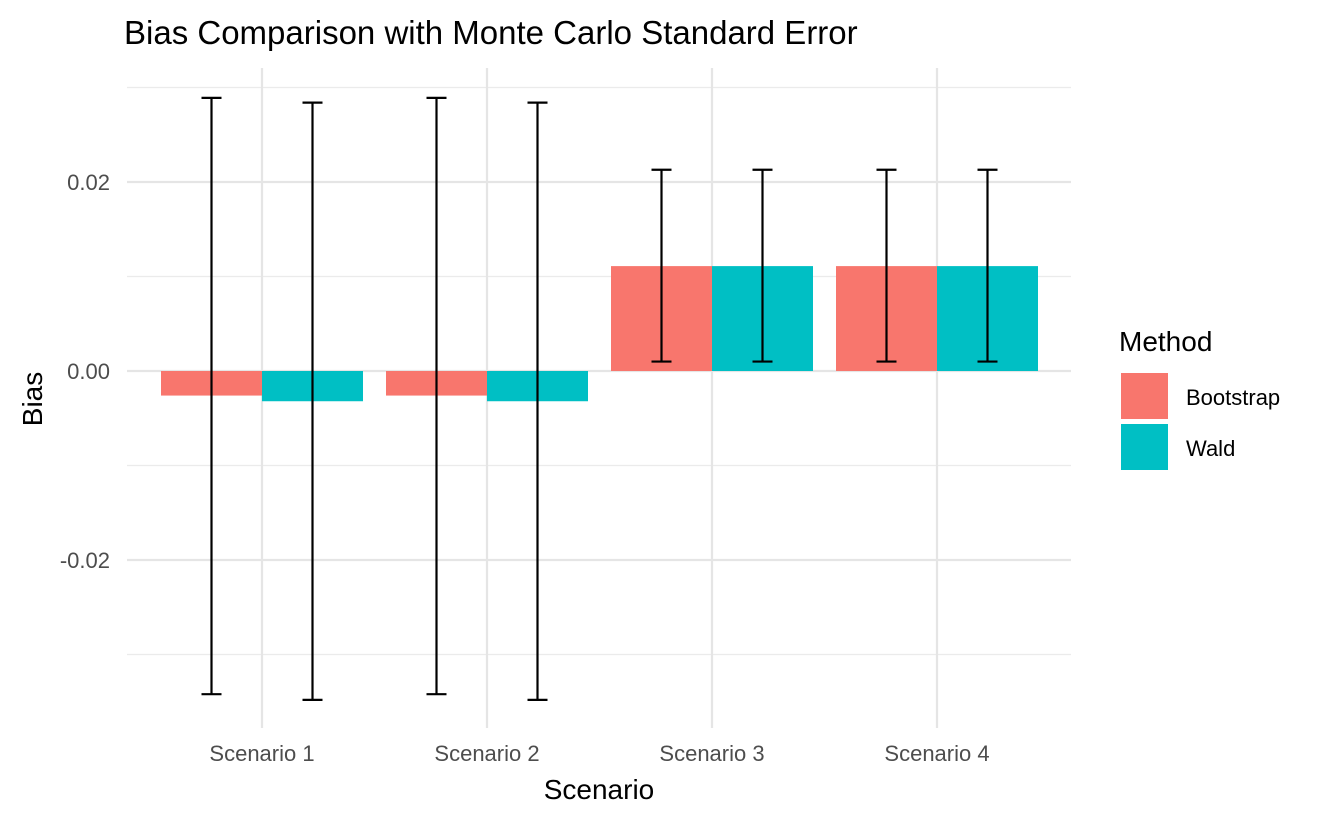 This screenshot has width=1328, height=821. Describe the element at coordinates (599, 753) in the screenshot. I see `x-axis-ticks: Scenario 1 Scenario 2 Scenario 3 Scenario 4` at that location.